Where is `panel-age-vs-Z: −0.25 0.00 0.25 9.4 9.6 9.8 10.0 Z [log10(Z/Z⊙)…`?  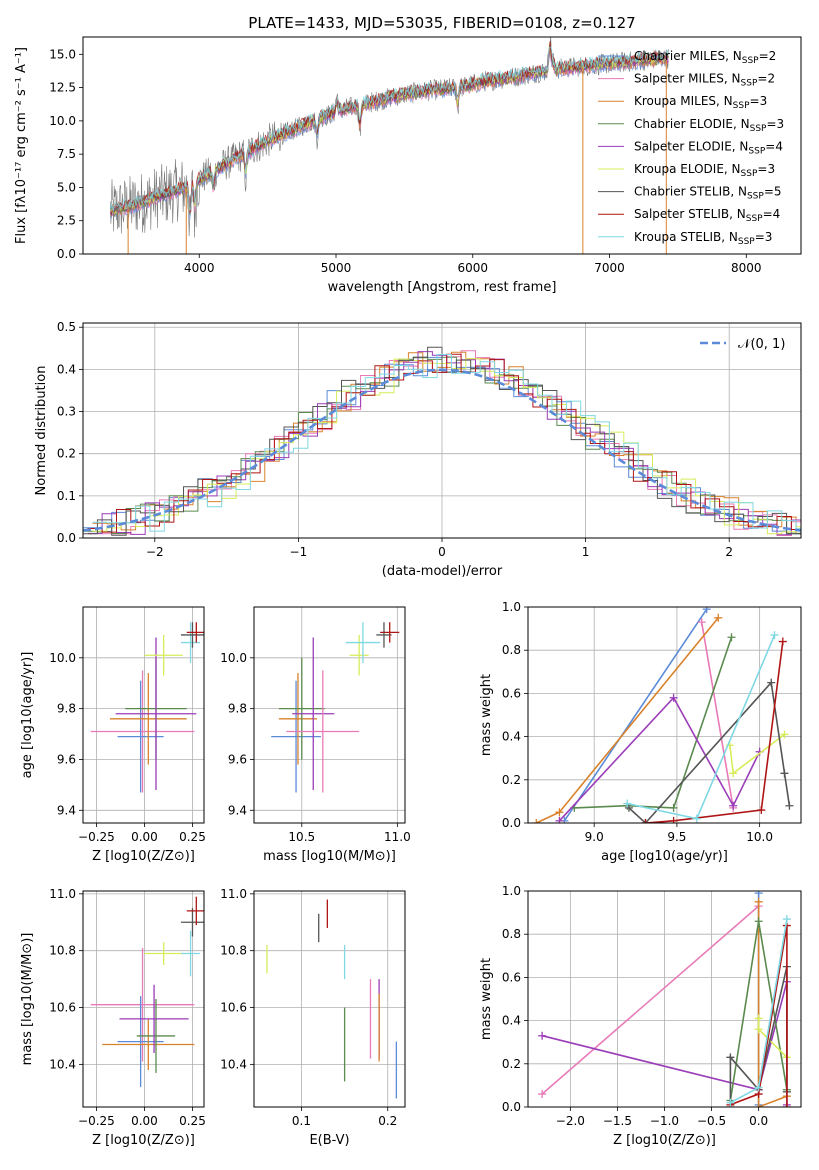
panel-age-vs-Z: −0.25 0.00 0.25 9.4 9.6 9.8 10.0 Z [log10(Z/Z⊙)… is located at coordinates (113, 735).